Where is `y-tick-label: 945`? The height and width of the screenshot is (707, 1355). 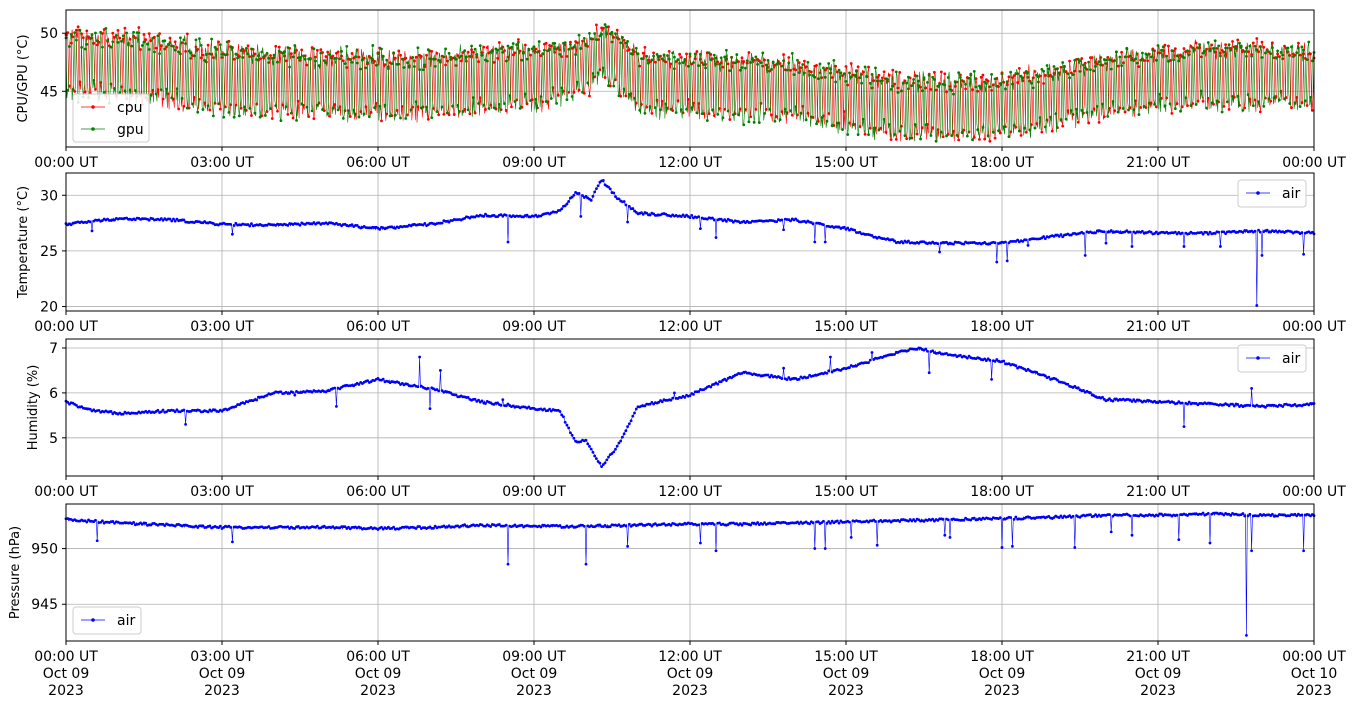
y-tick-label: 945 is located at coordinates (44, 605).